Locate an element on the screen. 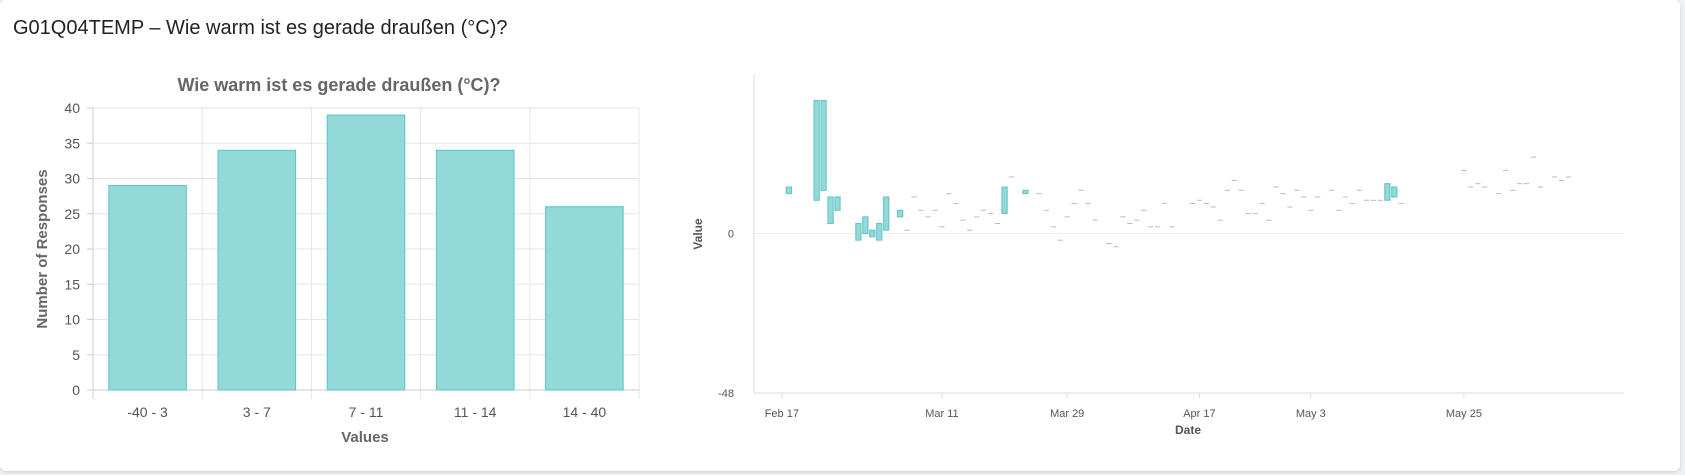  bar-chart-title: Wie warm ist es gerade draußen (°C)? is located at coordinates (338, 85).